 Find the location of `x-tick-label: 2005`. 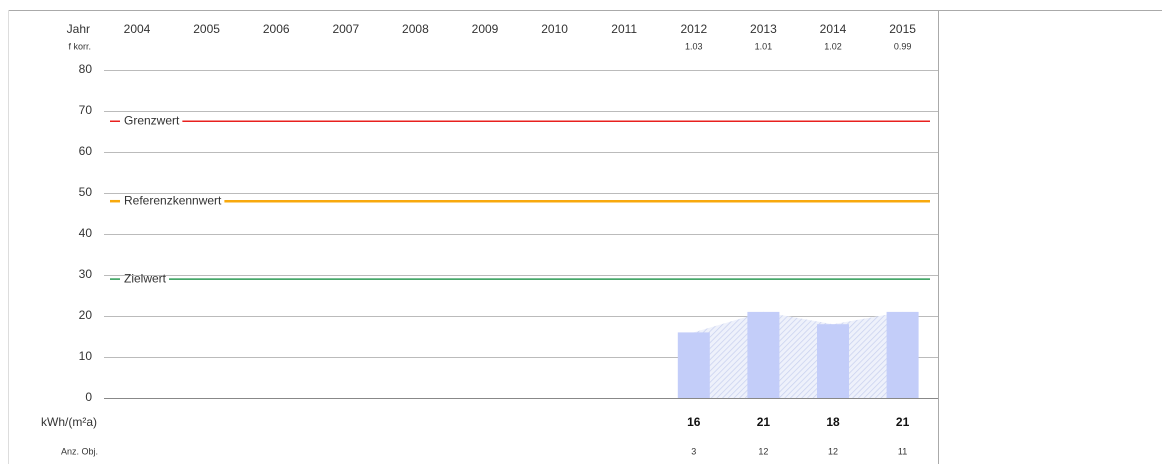

x-tick-label: 2005 is located at coordinates (206, 29).